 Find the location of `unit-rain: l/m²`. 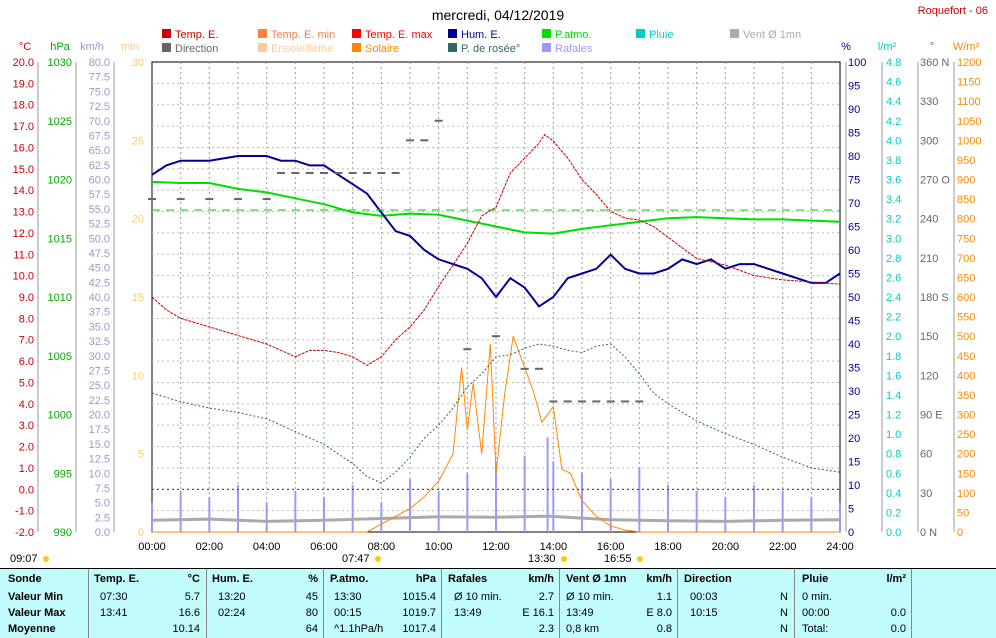

unit-rain: l/m² is located at coordinates (887, 47).